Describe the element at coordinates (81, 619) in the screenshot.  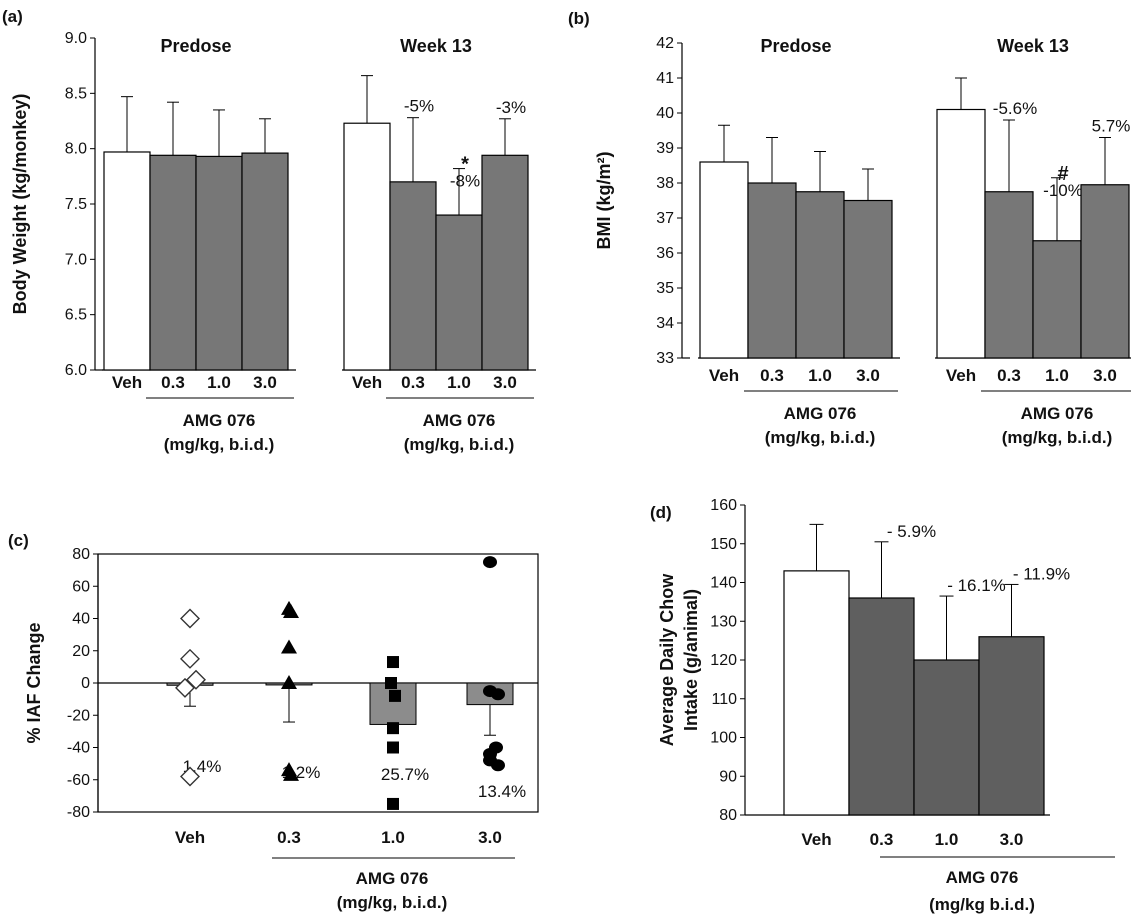
I see `panel-c-y-tick-label: 40` at that location.